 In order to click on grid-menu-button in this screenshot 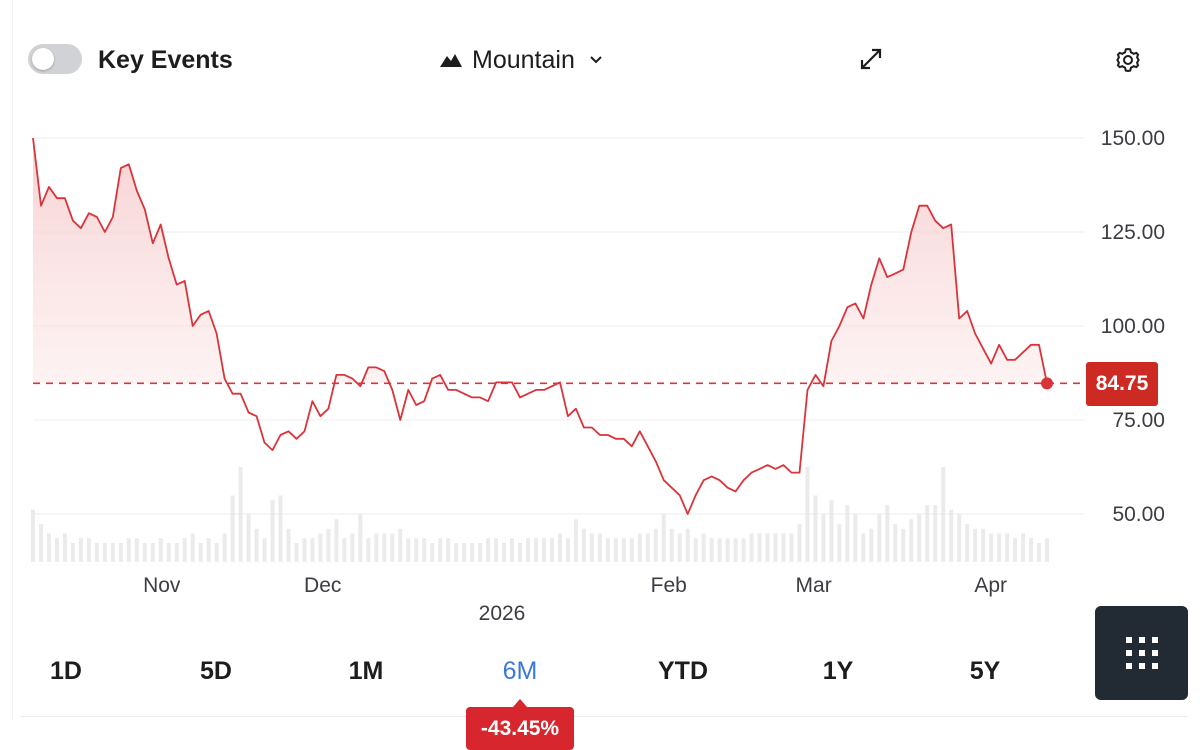, I will do `click(1141, 653)`.